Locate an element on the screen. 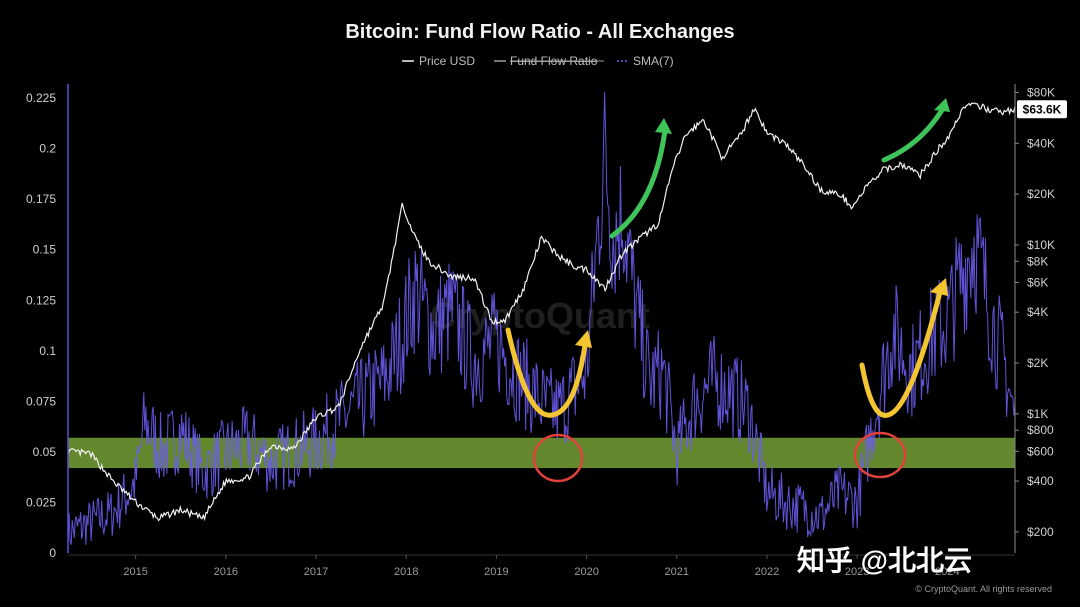 The width and height of the screenshot is (1080, 607). x-tick-label: 2021 is located at coordinates (677, 572).